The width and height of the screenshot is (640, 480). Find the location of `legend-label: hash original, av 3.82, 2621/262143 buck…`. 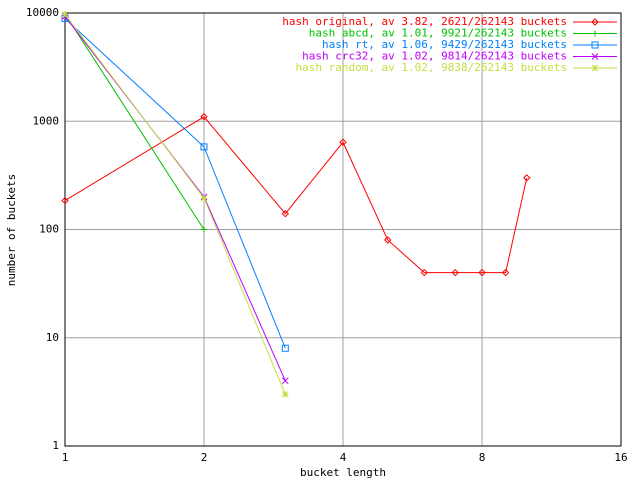

legend-label: hash original, av 3.82, 2621/262143 buck… is located at coordinates (424, 21).